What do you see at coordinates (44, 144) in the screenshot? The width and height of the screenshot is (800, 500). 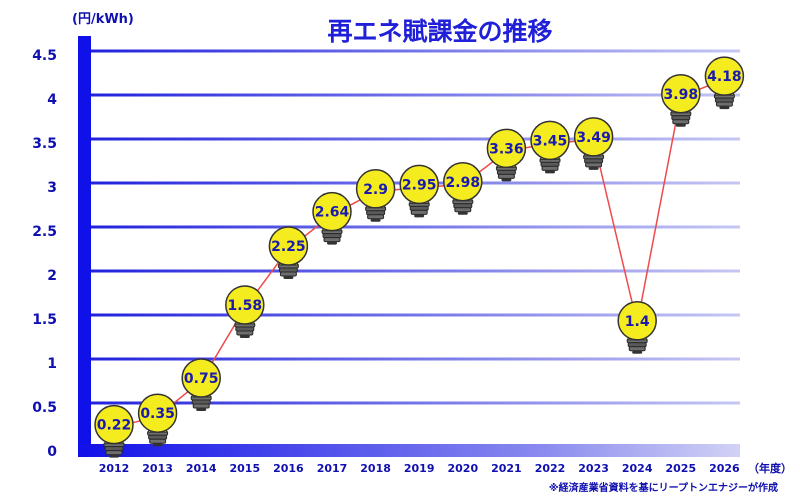 I see `y-tick-label: 3.5` at bounding box center [44, 144].